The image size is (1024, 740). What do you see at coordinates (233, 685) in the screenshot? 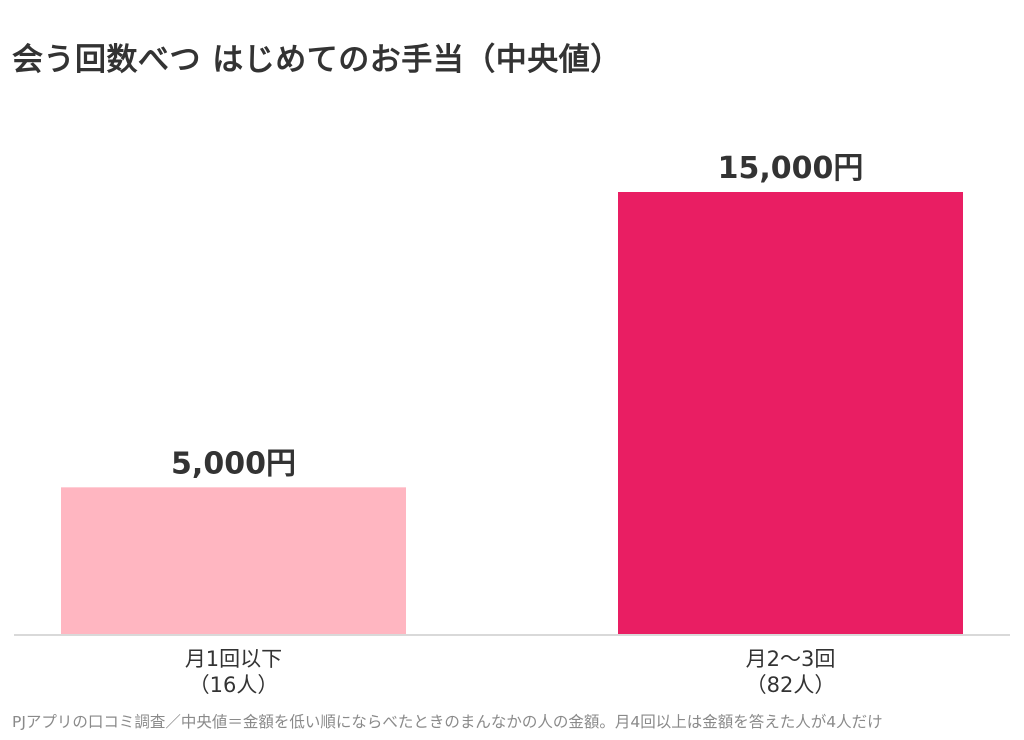
I see `category-count-1: （16人）` at bounding box center [233, 685].